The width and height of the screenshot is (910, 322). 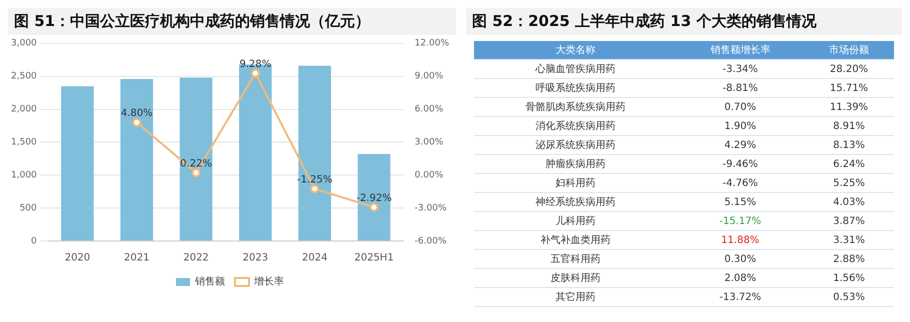 What do you see at coordinates (24, 43) in the screenshot?
I see `y-tick-label: 3,000` at bounding box center [24, 43].